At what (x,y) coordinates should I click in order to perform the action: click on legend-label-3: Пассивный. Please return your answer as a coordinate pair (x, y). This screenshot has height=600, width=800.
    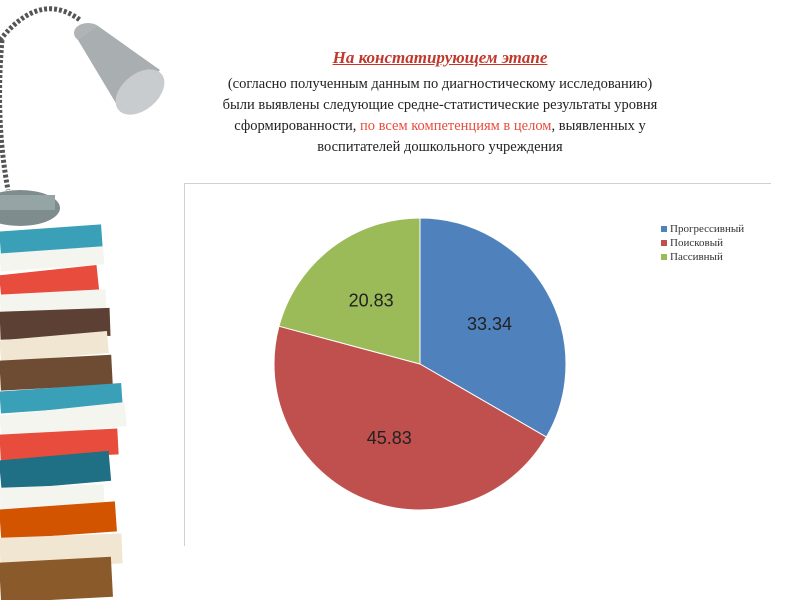
    Looking at the image, I should click on (696, 257).